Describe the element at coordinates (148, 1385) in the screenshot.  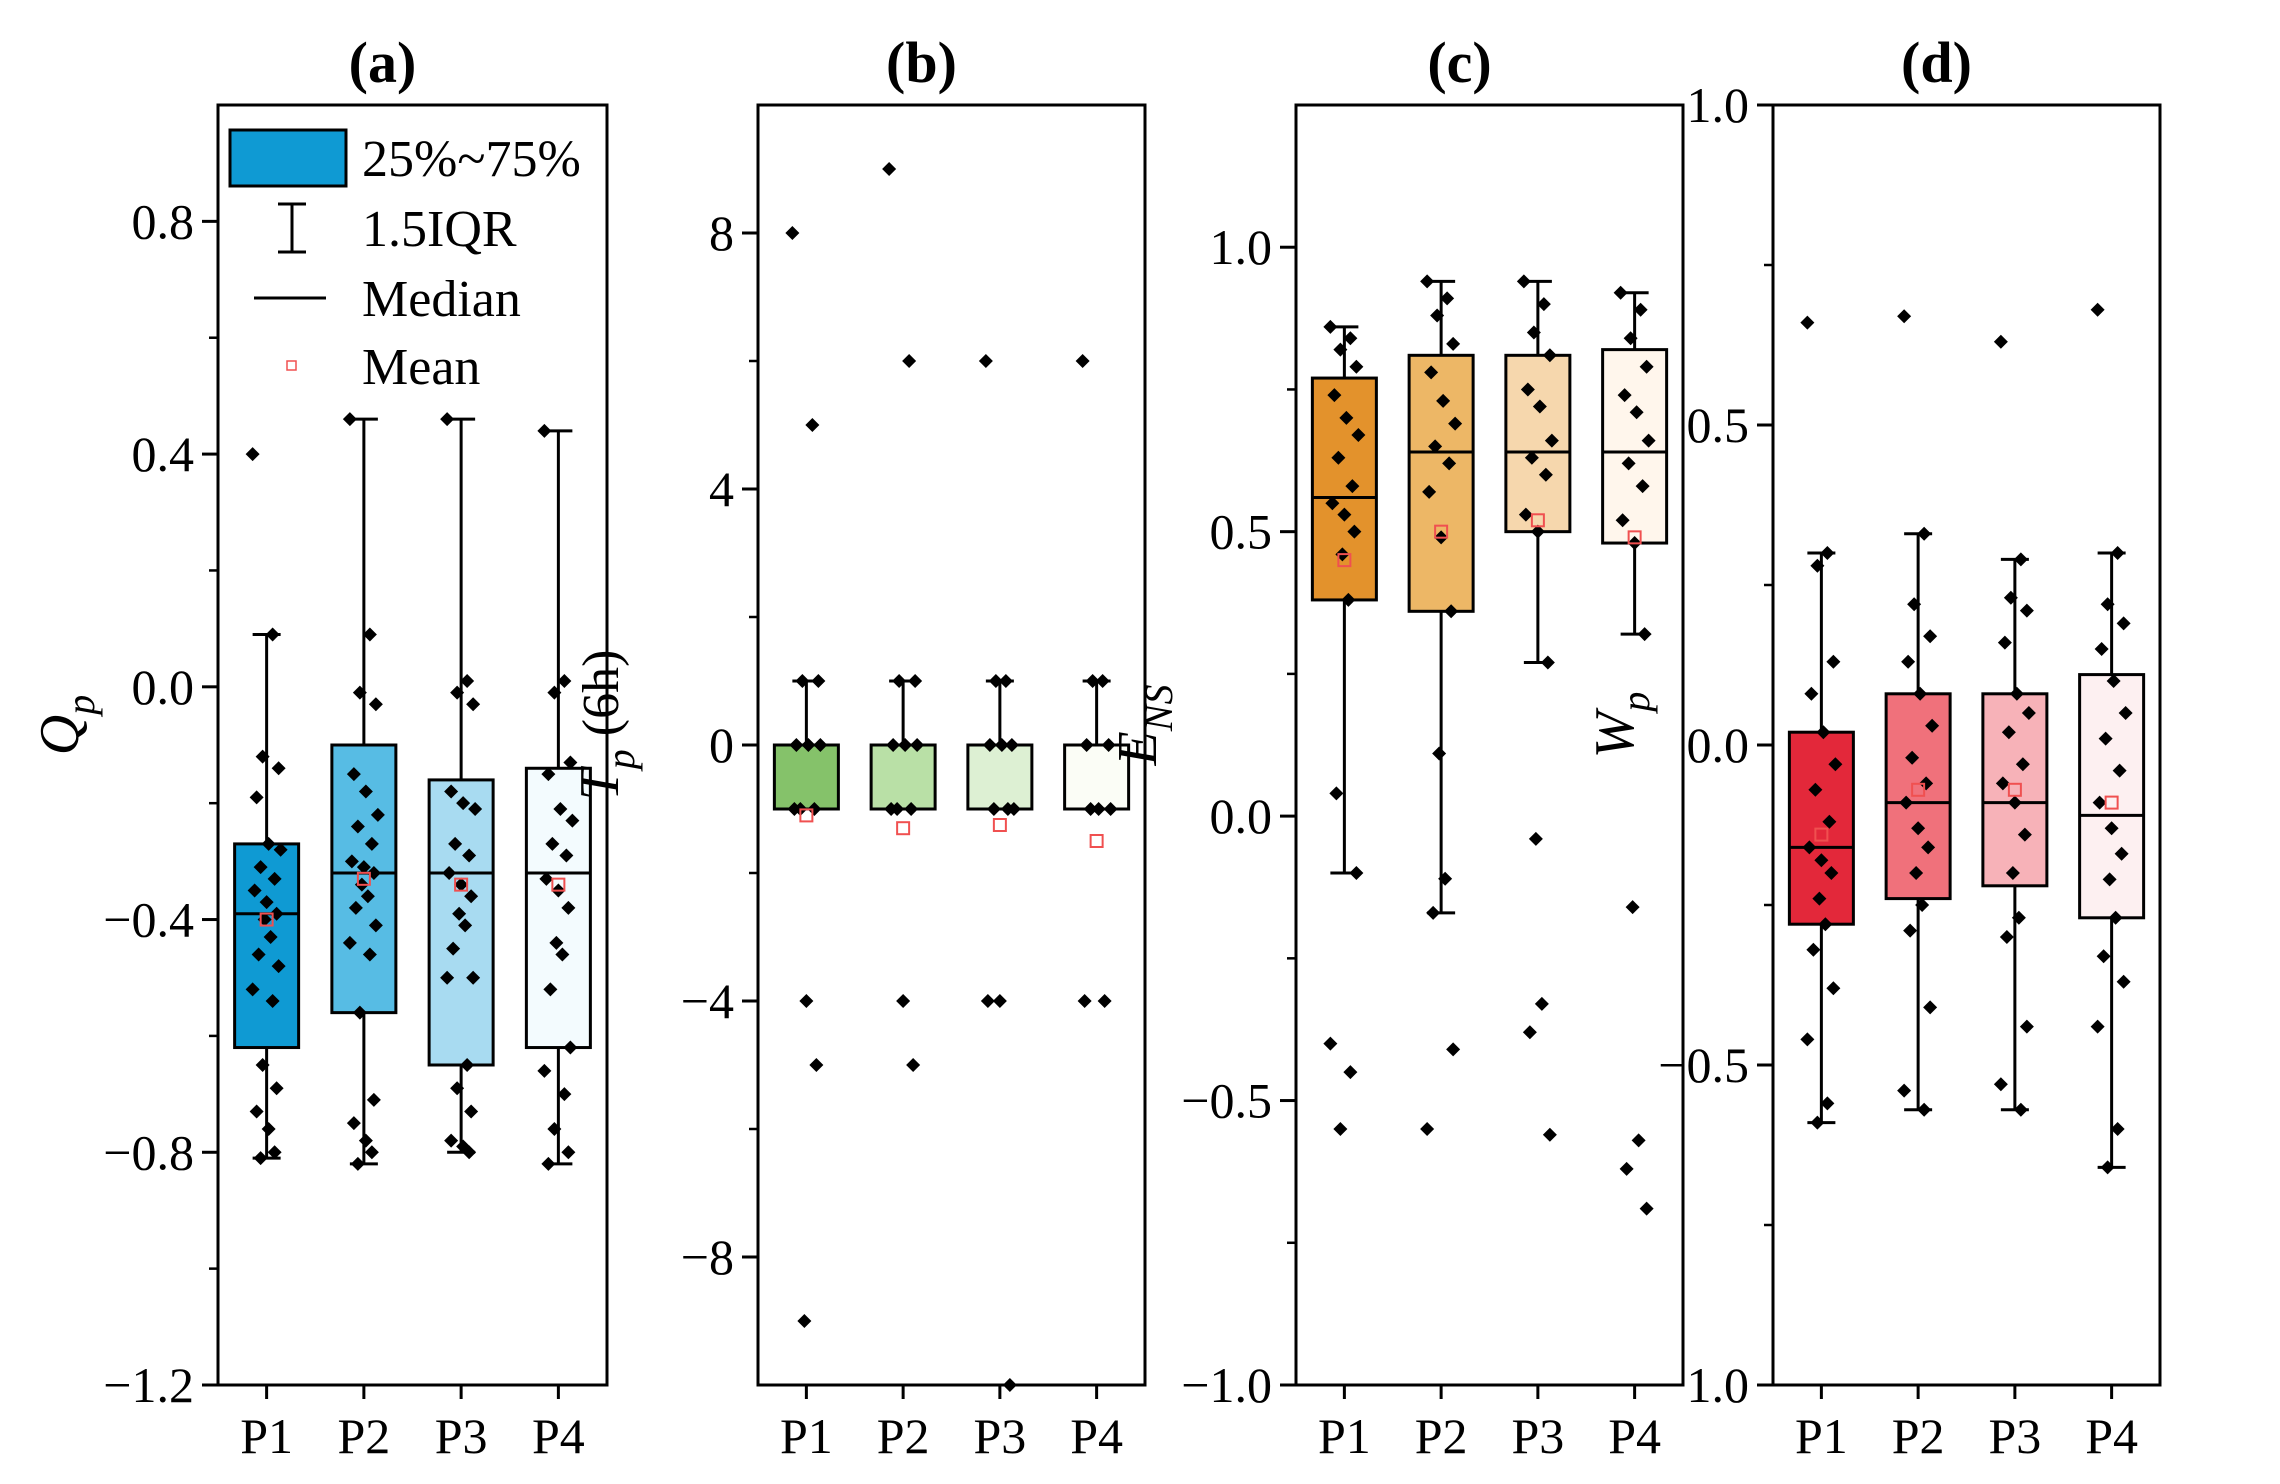
I see `y-tick-label: −1.2` at that location.